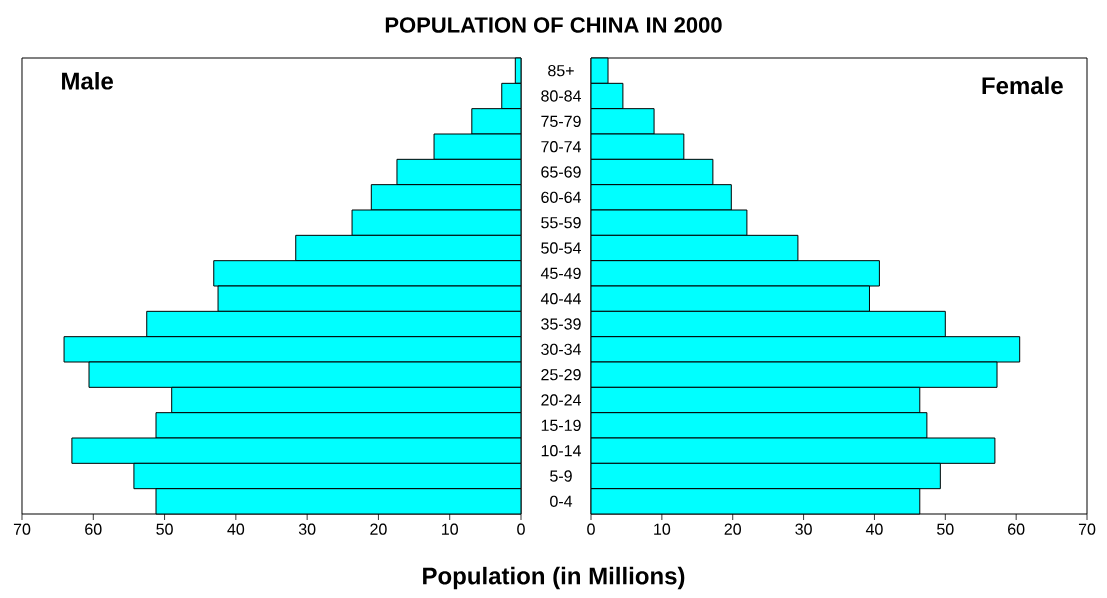  Describe the element at coordinates (560, 273) in the screenshot. I see `y-tick-label: 45-49` at that location.